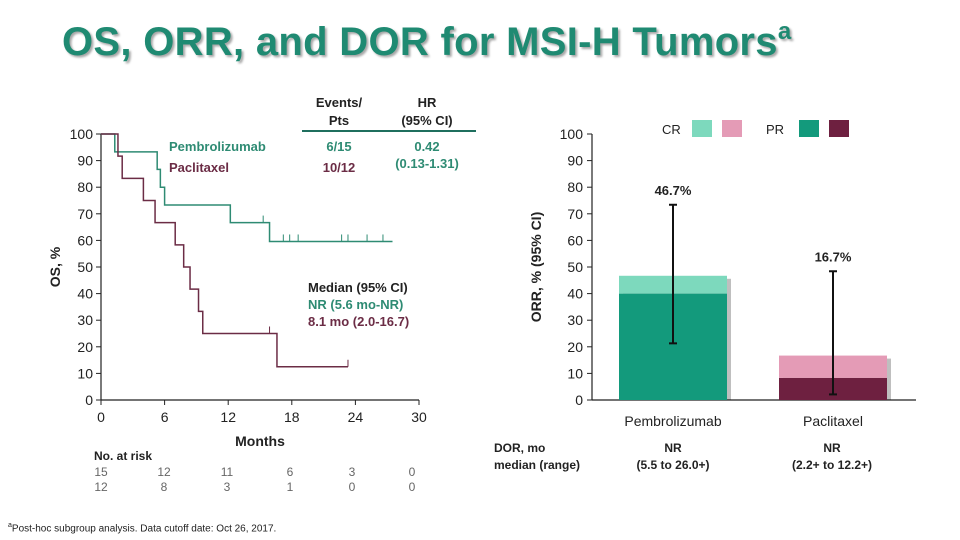  Describe the element at coordinates (575, 161) in the screenshot. I see `orr-y-tick-label: 90` at that location.